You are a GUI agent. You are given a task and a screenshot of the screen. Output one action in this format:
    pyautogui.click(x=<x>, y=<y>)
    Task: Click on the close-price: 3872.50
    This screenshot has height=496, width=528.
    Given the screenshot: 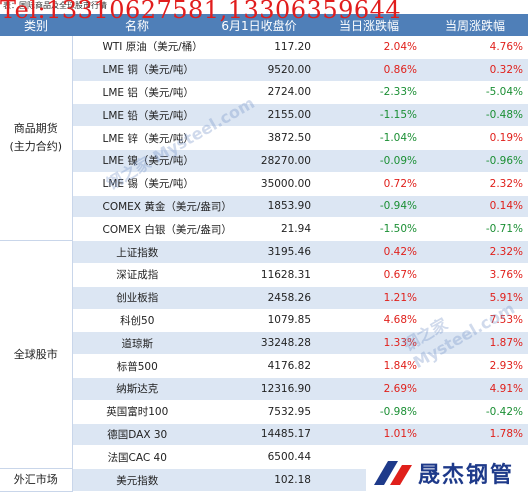 What is the action you would take?
    pyautogui.click(x=259, y=138)
    